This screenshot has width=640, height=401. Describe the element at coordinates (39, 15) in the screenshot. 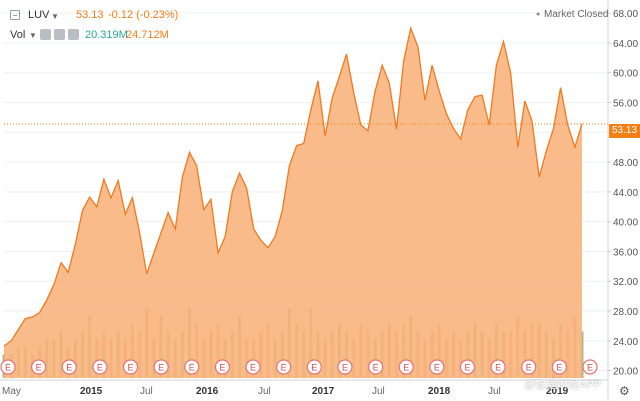

I see `symbol-label: LUV` at that location.